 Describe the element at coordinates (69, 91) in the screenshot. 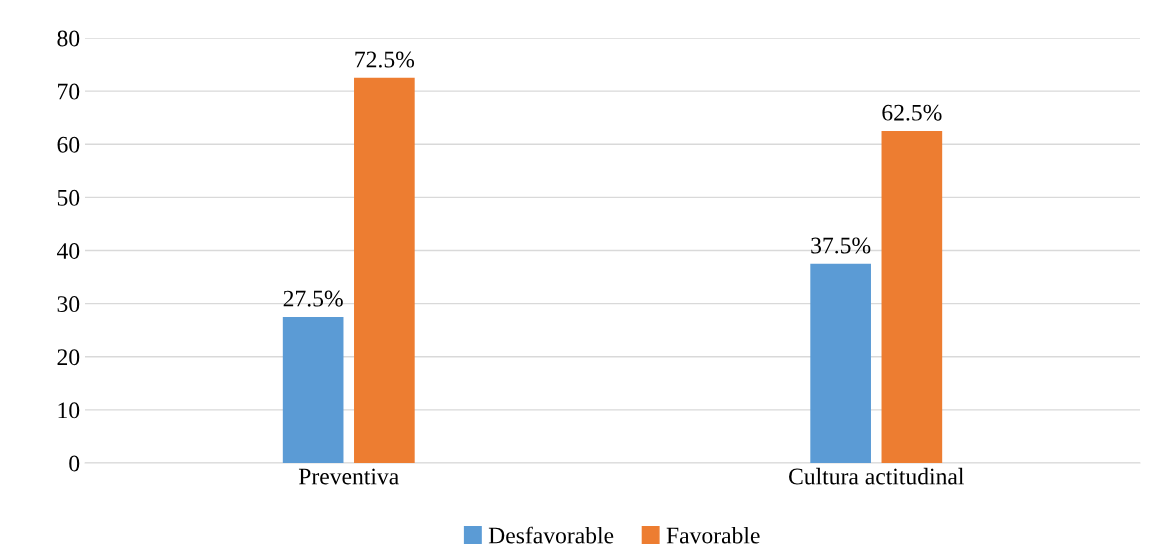

I see `y-tick-label: 70` at that location.